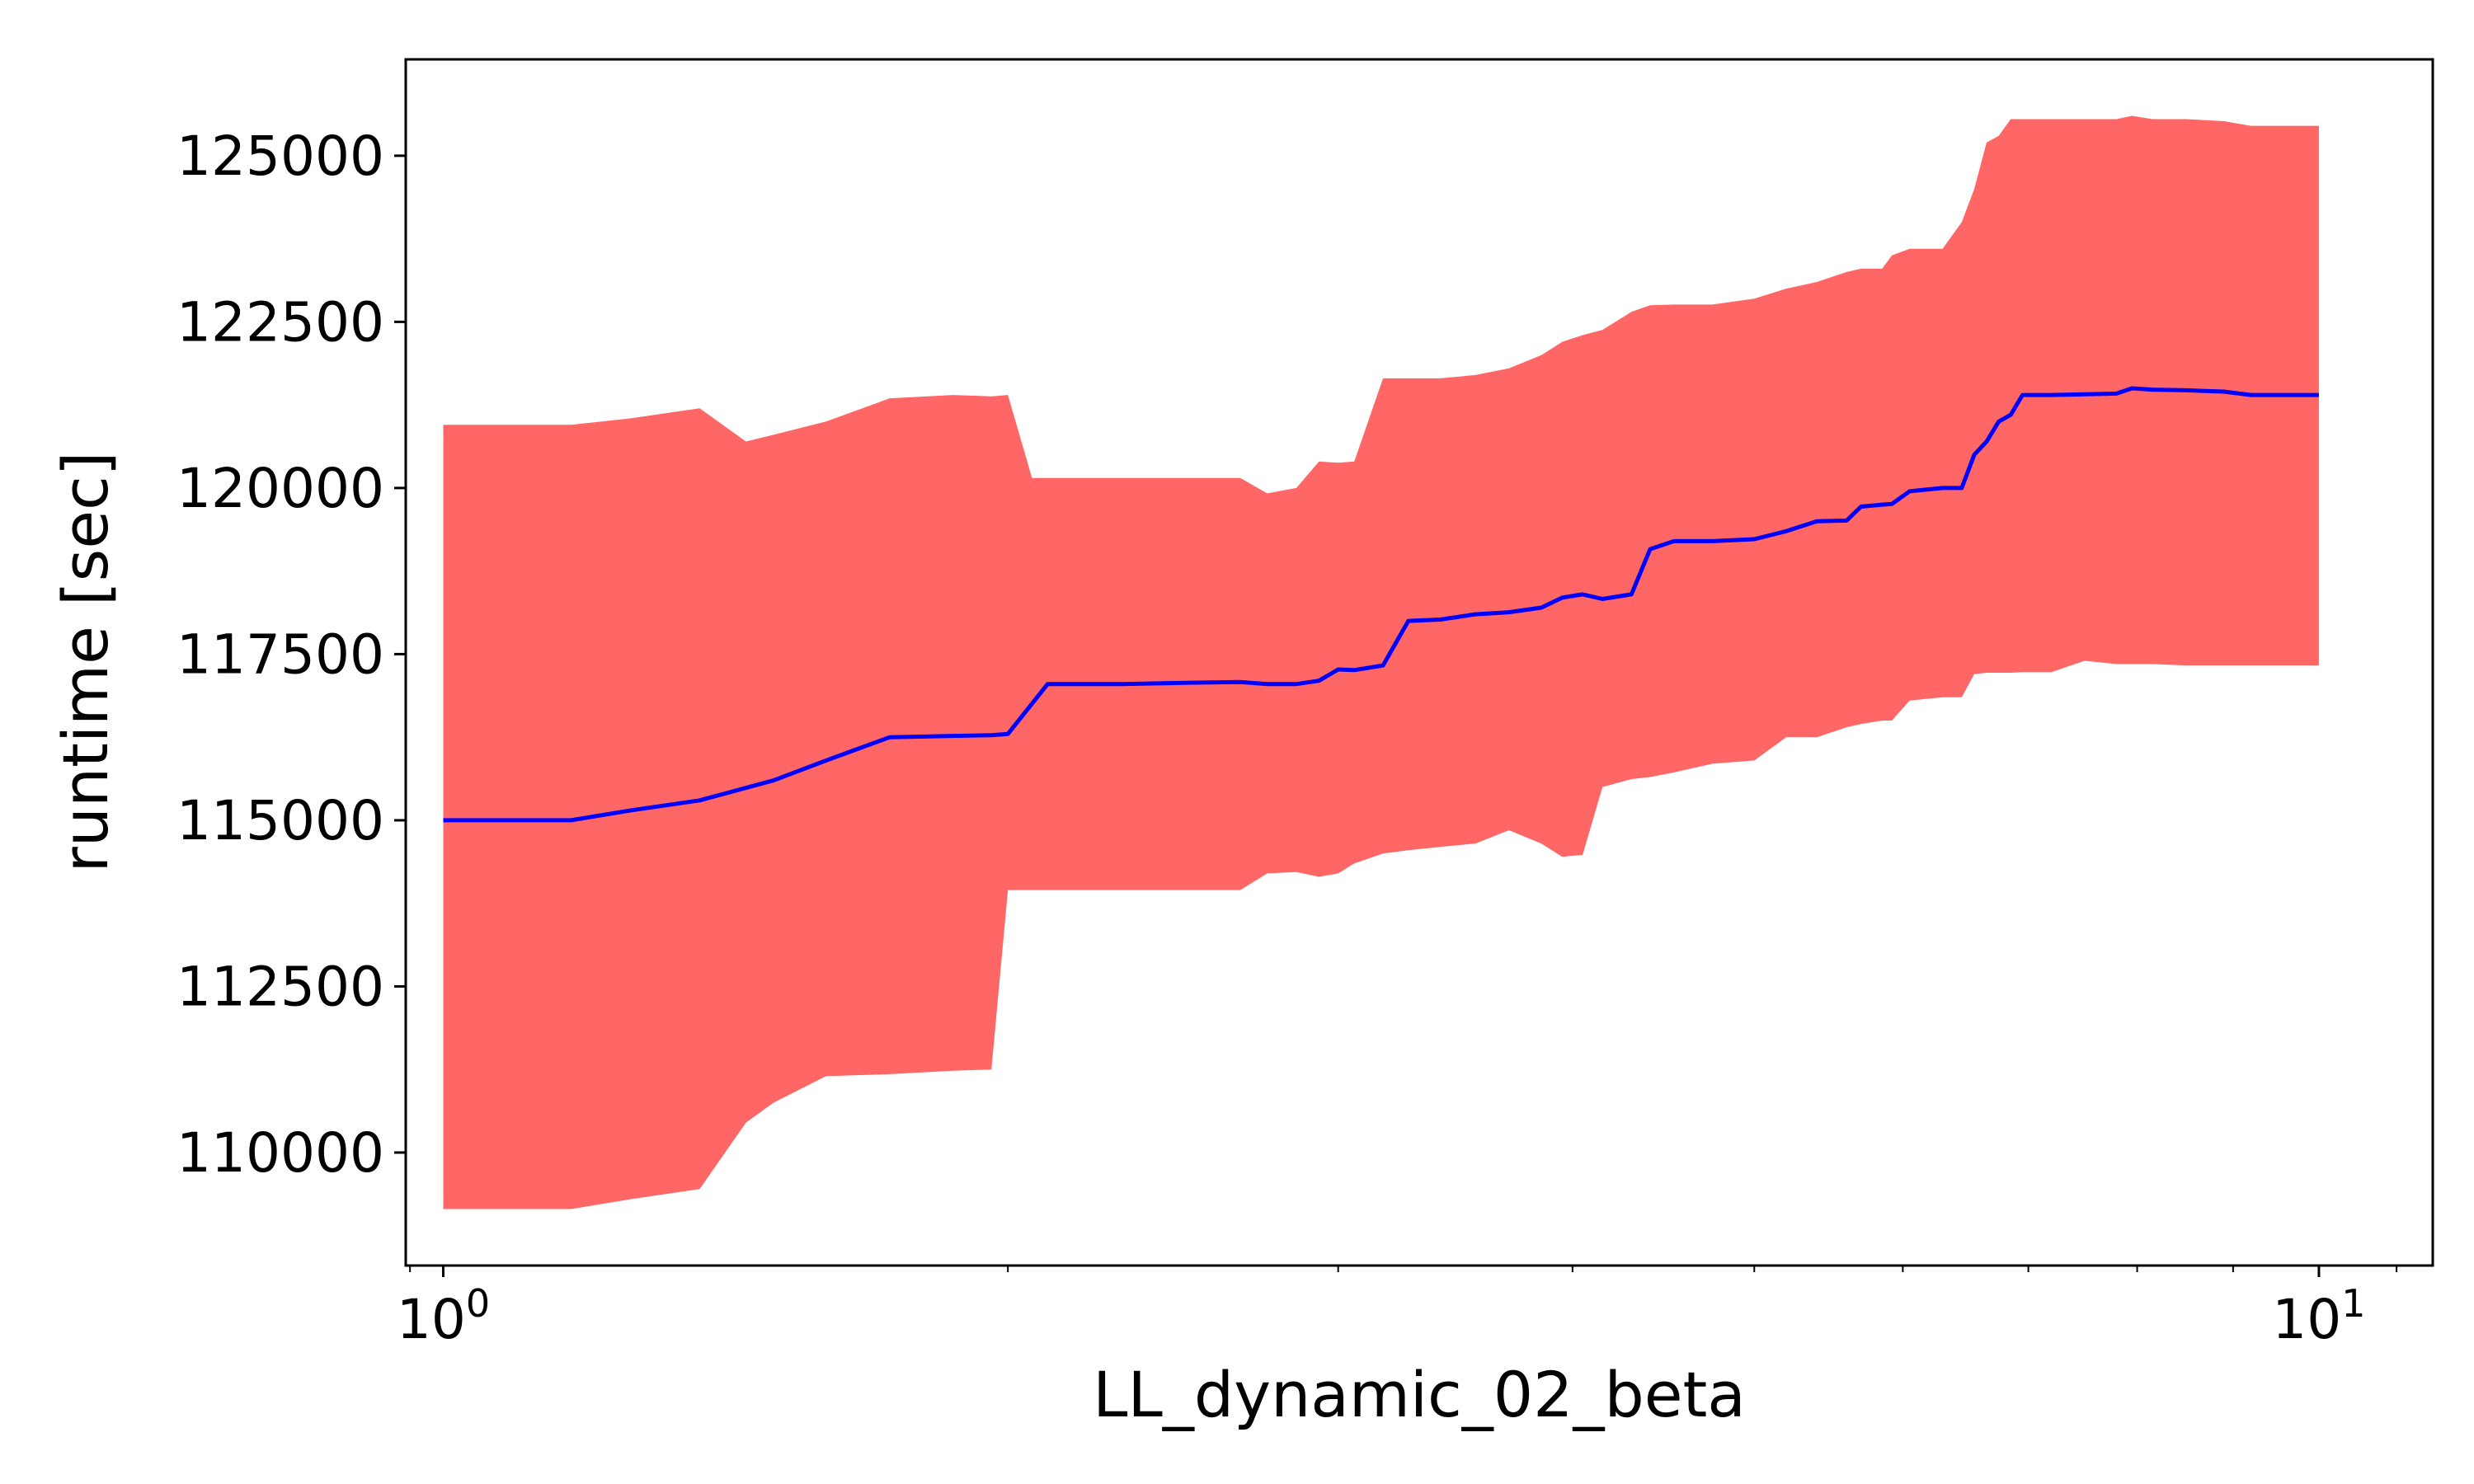 This screenshot has height=1484, width=2474. Describe the element at coordinates (2318, 1316) in the screenshot. I see `x-tick-label: 101` at that location.